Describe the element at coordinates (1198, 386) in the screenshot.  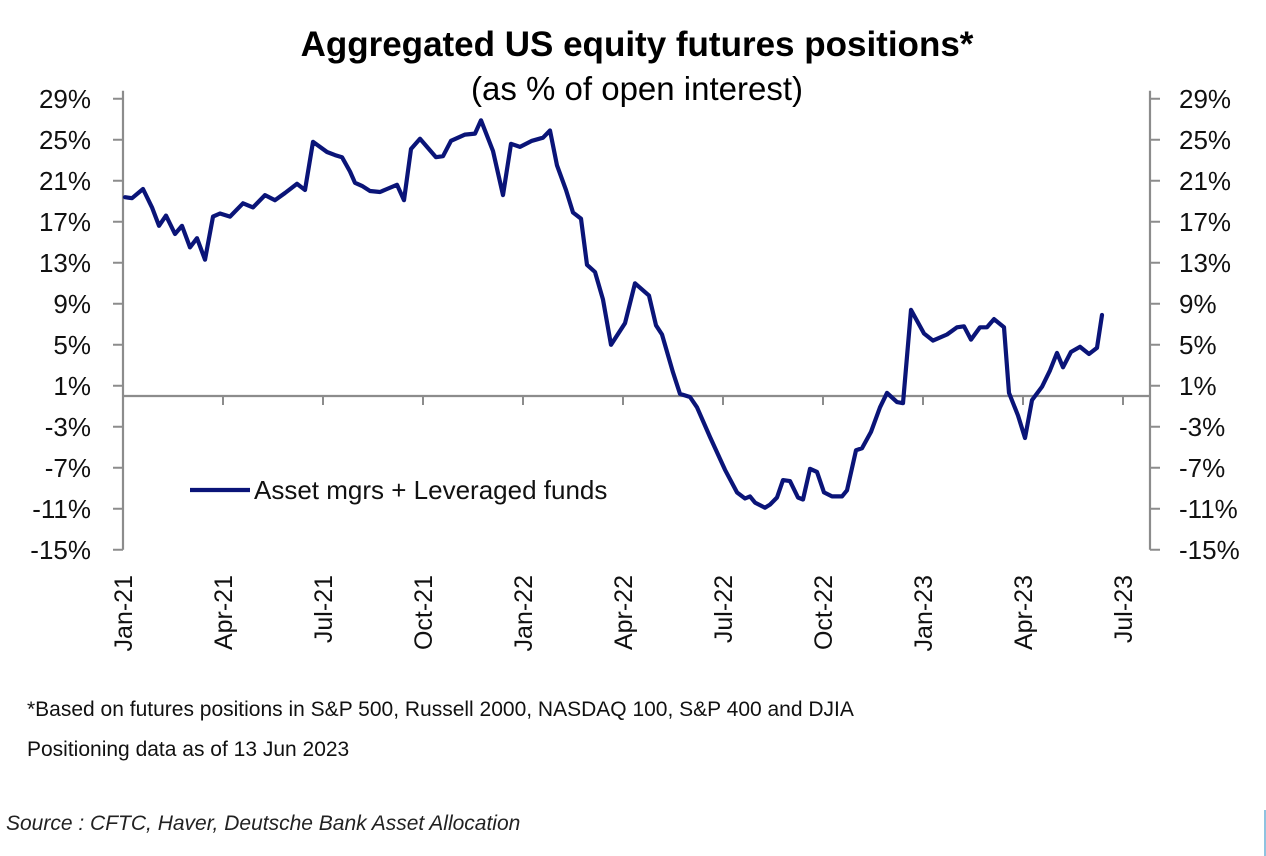
I see `right-y-tick-label: 1%` at that location.